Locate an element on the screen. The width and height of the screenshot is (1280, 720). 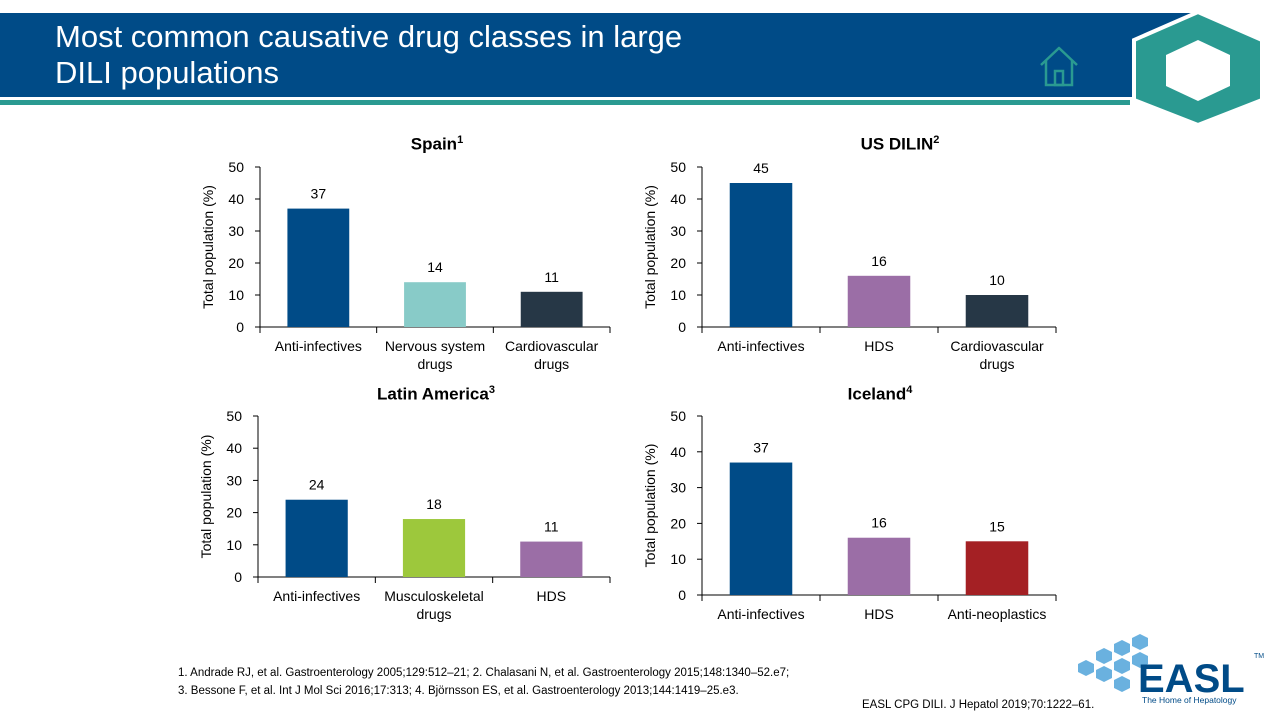
bar-value-label: 18 is located at coordinates (434, 504).